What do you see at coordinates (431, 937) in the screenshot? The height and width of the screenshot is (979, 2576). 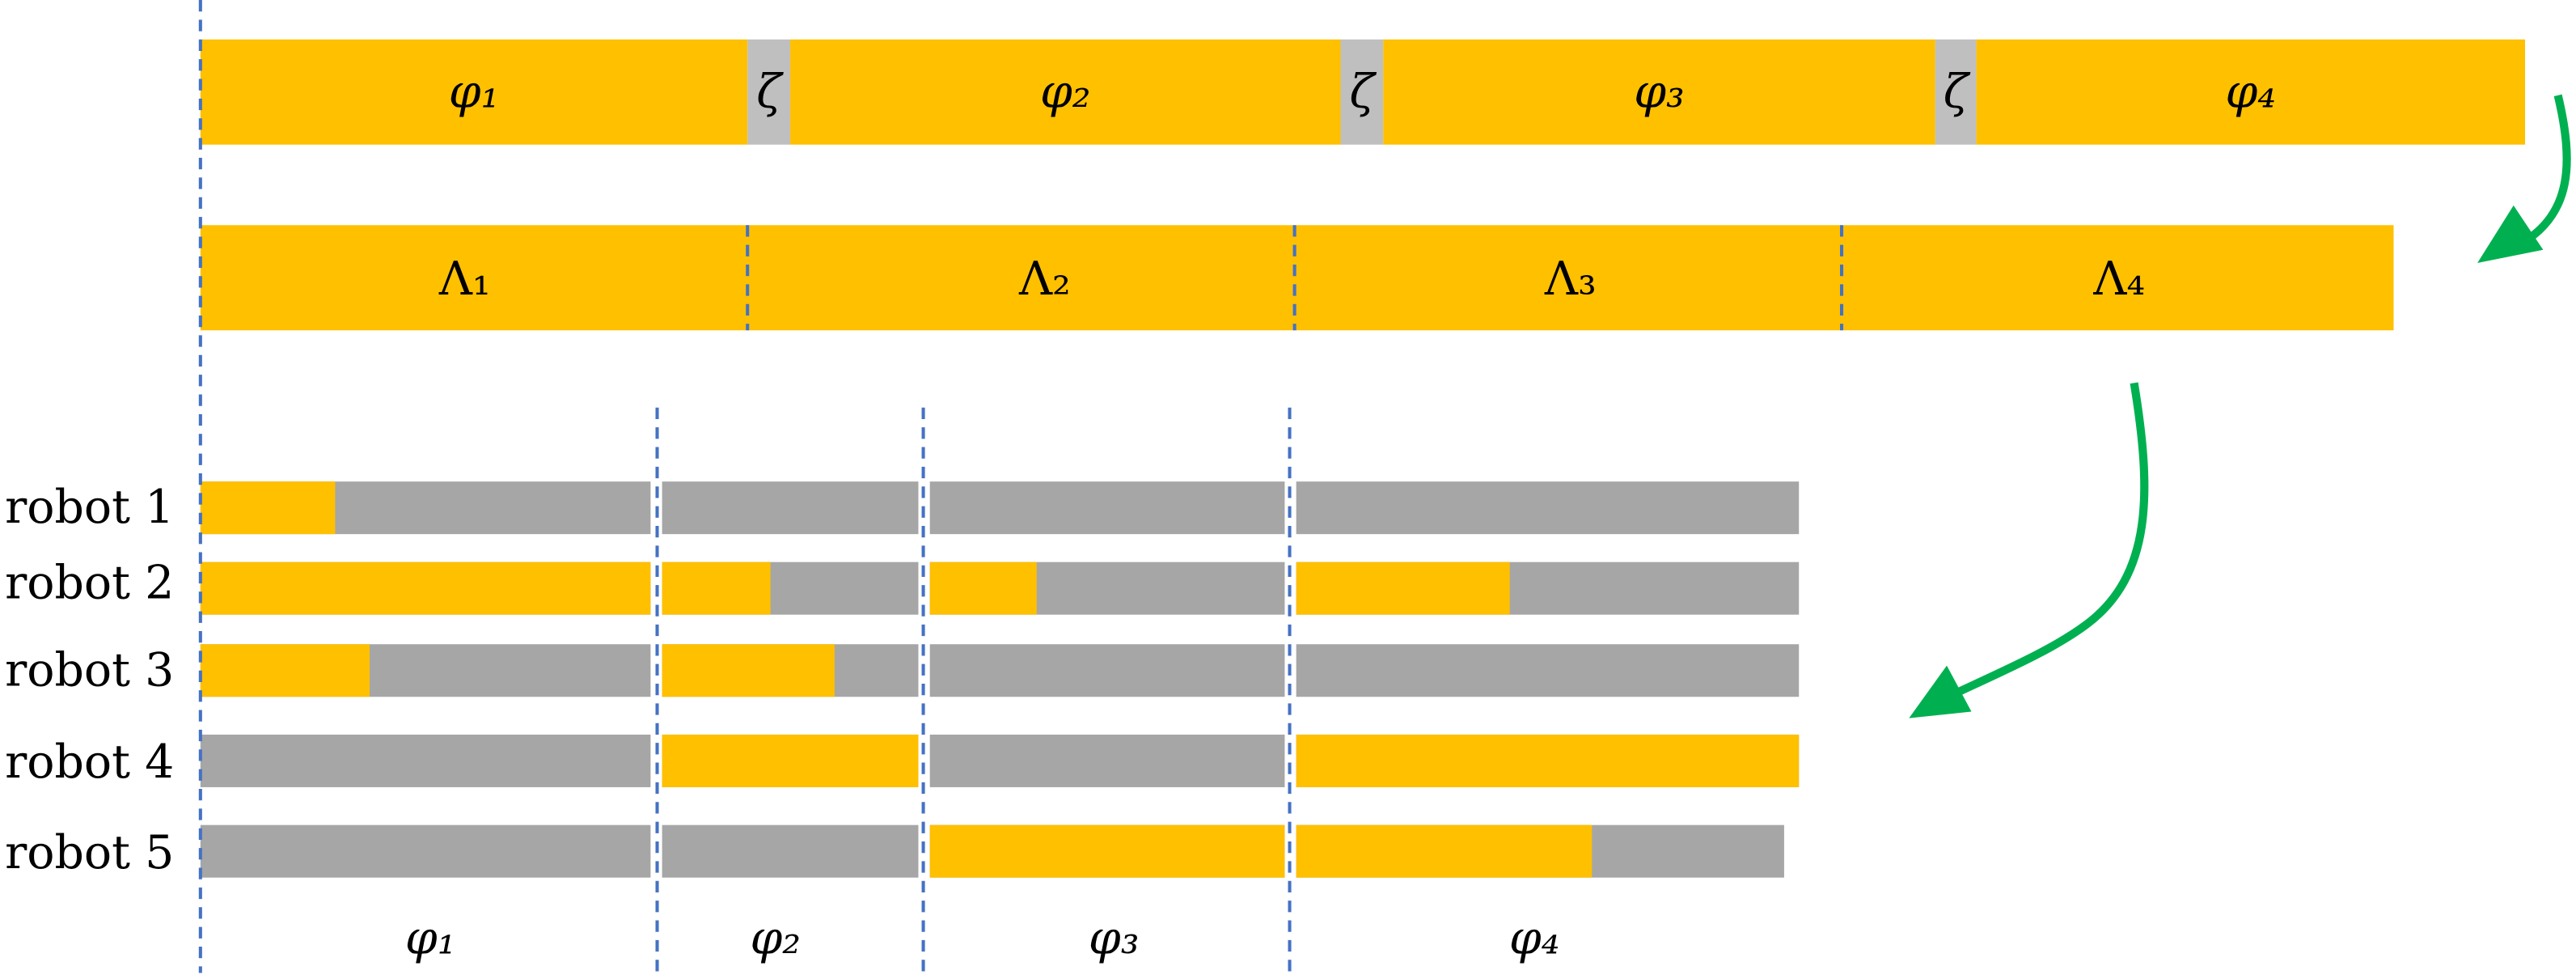 I see `phase-label: φ₁` at bounding box center [431, 937].